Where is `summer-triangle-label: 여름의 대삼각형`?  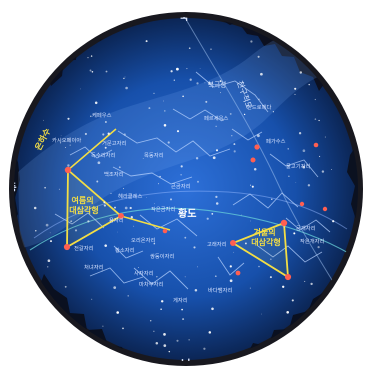 summer-triangle-label: 여름의 대삼각형 is located at coordinates (83, 205).